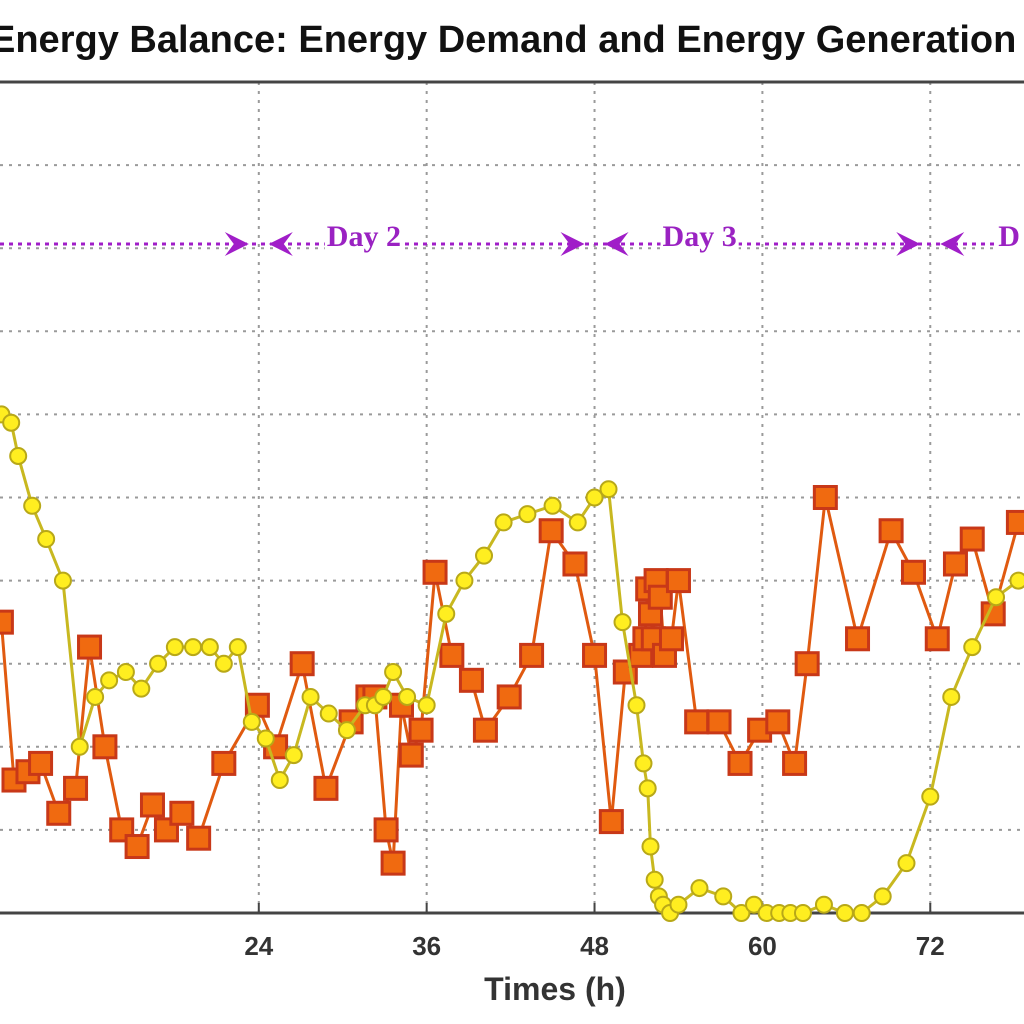  I want to click on day-label: D, so click(1009, 236).